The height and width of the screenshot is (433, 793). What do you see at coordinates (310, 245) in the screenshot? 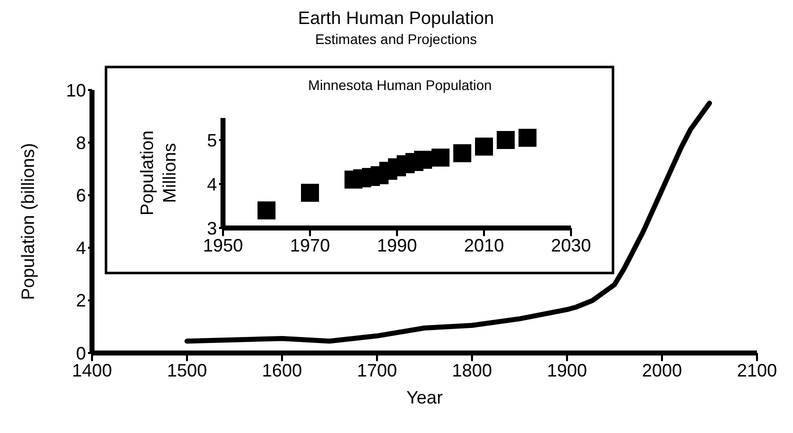
I see `x-tick-label: 1970` at bounding box center [310, 245].